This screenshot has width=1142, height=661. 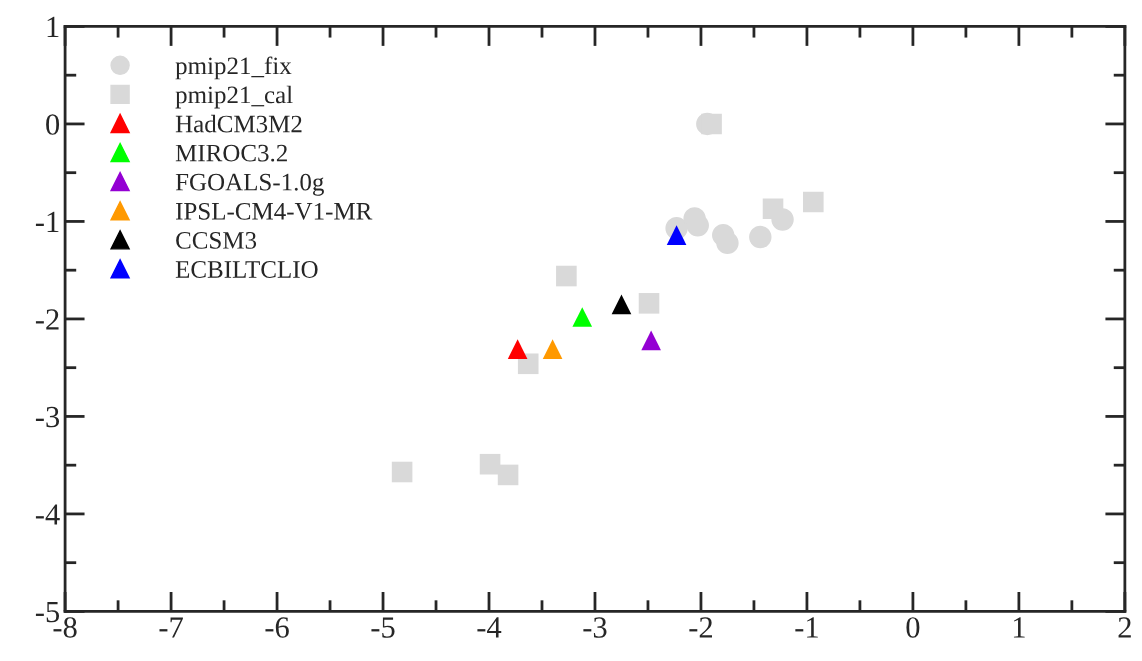 What do you see at coordinates (700, 627) in the screenshot?
I see `x-tick-label: -2` at bounding box center [700, 627].